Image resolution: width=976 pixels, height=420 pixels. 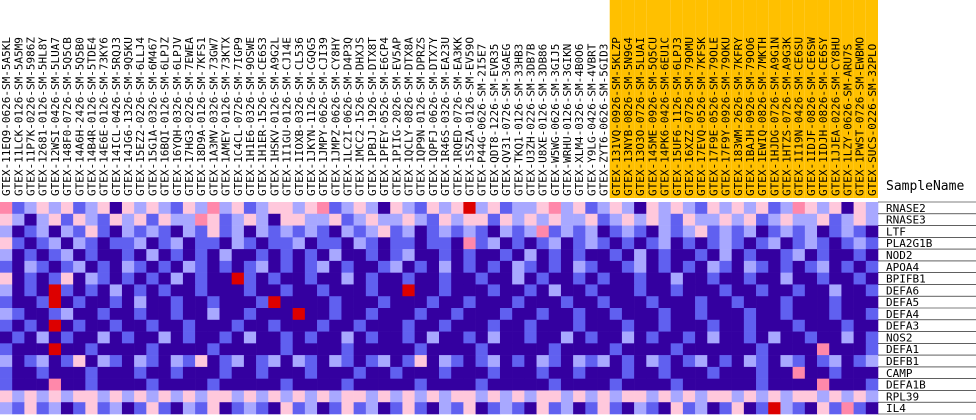 What do you see at coordinates (43, 116) in the screenshot?
I see `sample-label: GTEX-12681-0126-SM-5HL8Y` at bounding box center [43, 116].